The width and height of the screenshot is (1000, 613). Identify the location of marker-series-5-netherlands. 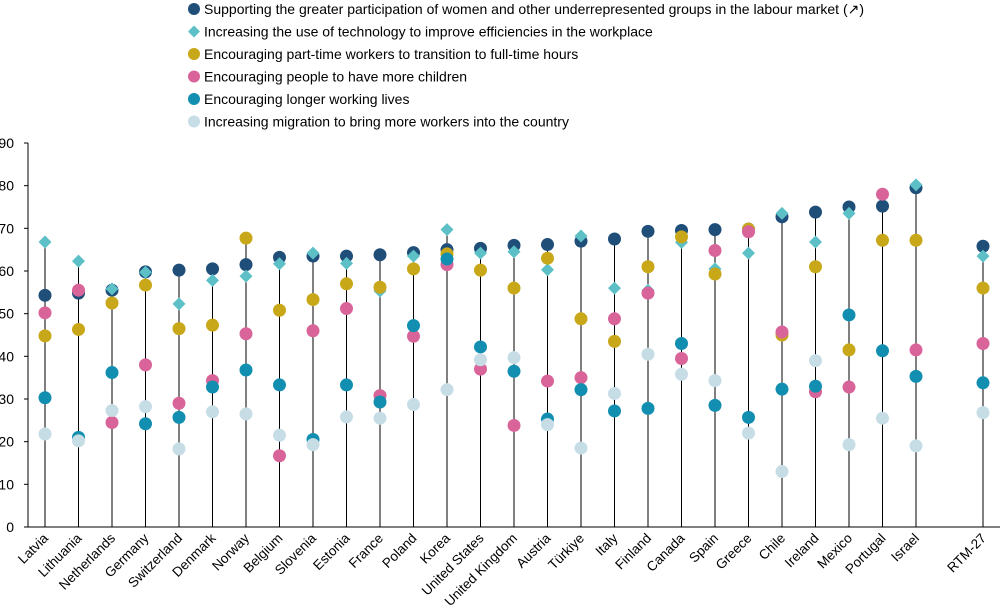
(112, 373).